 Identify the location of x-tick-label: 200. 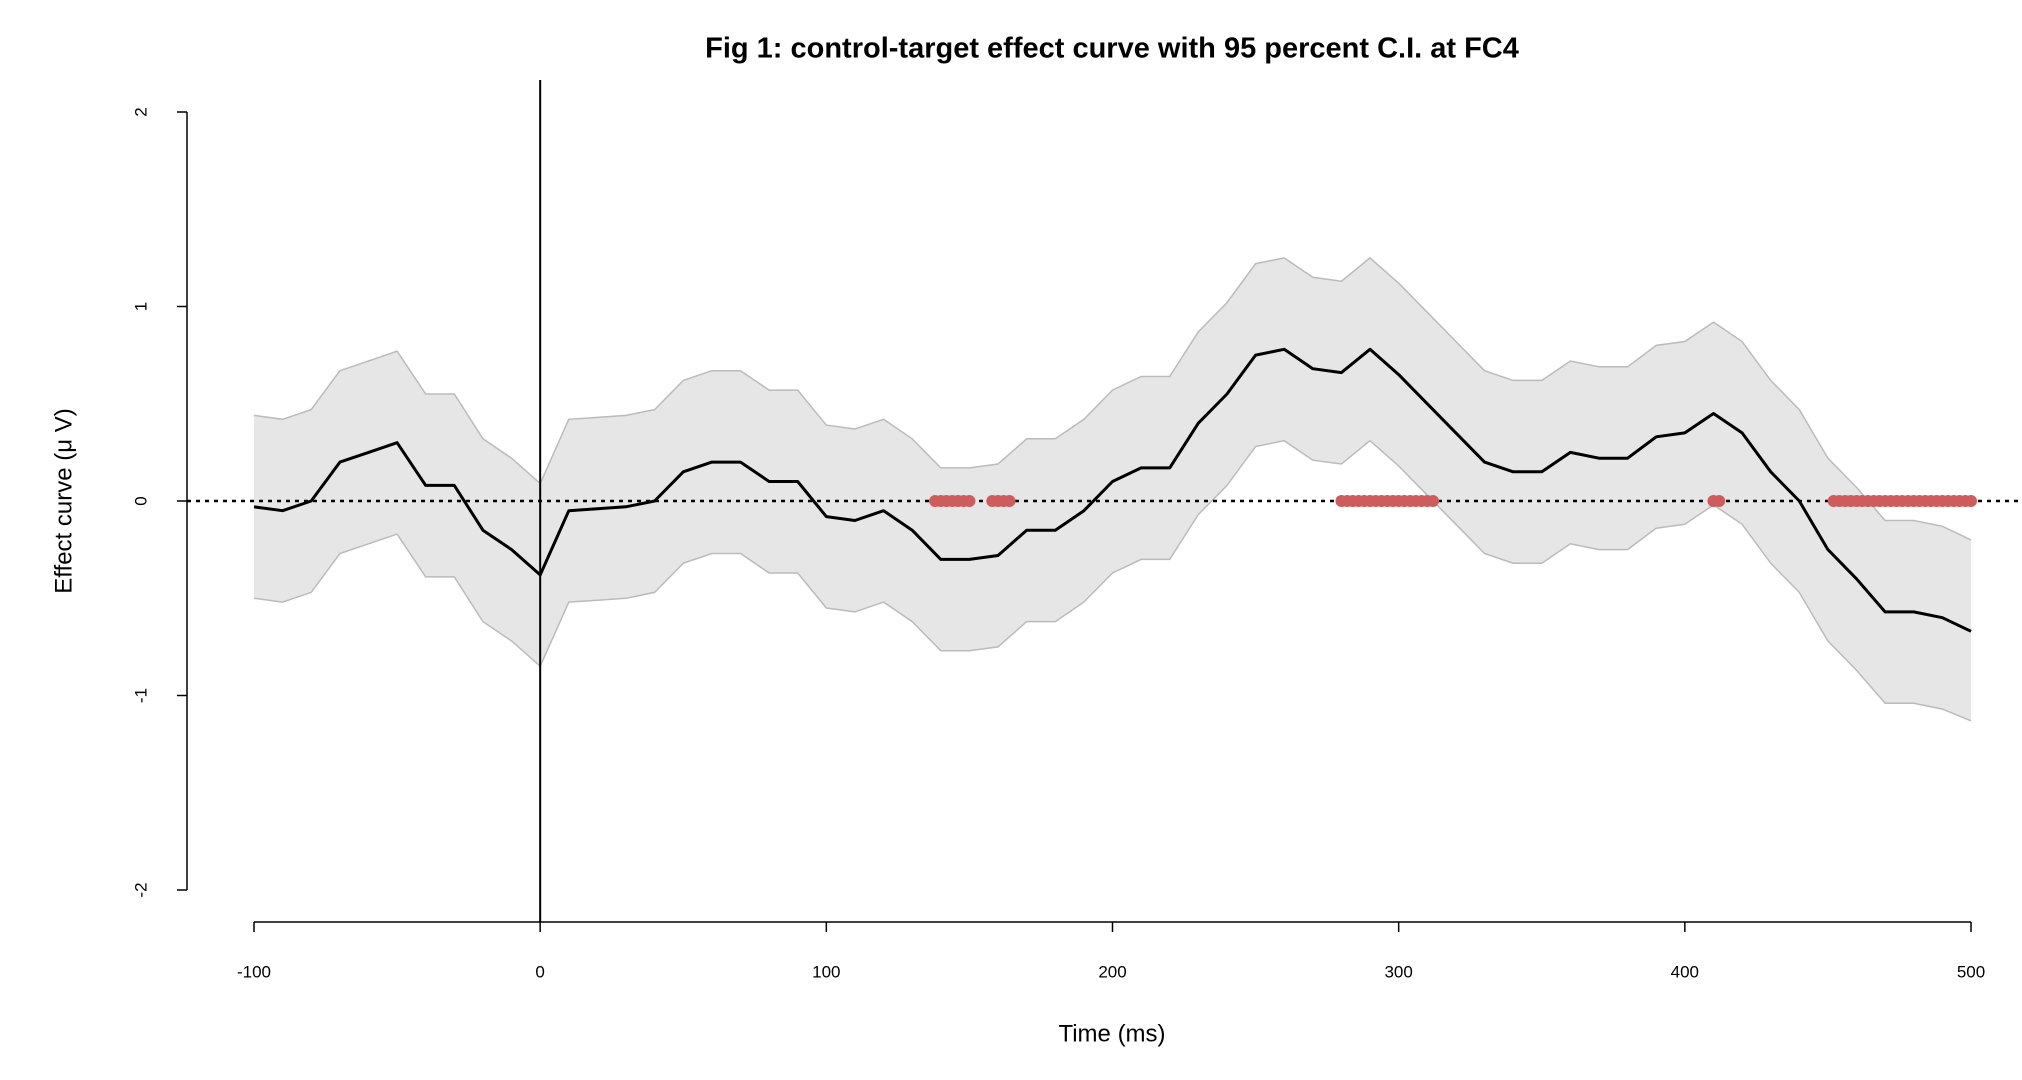
(1112, 971).